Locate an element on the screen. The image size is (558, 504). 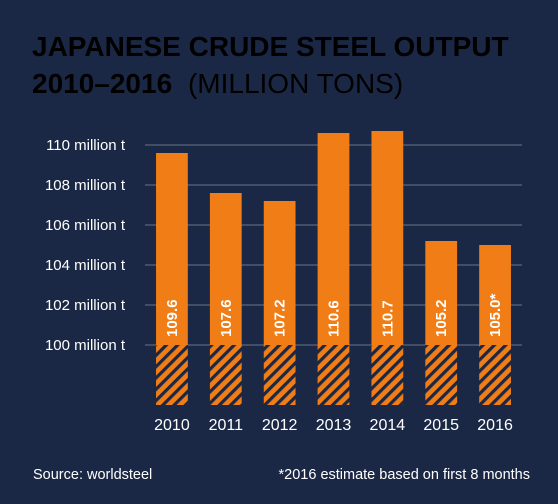
chart-subtitle: (MILLION TONS) is located at coordinates (295, 83).